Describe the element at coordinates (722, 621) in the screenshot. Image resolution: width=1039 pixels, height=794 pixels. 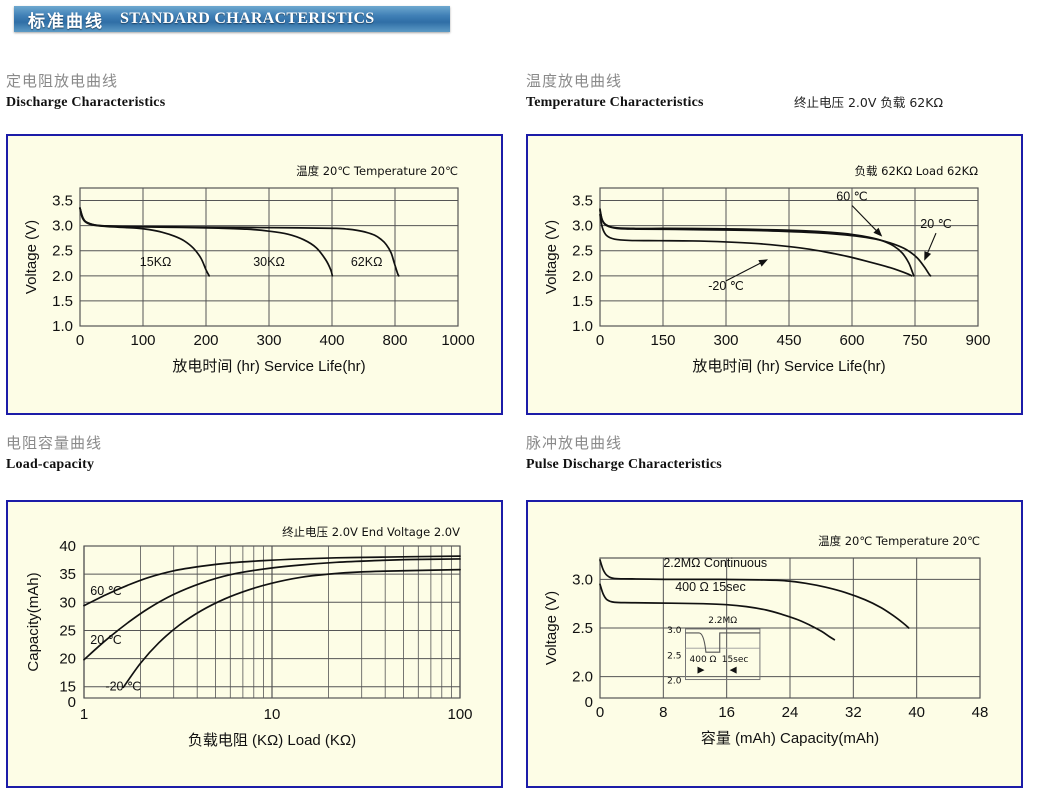
I see `inset-top-label: 2.2MΩ` at that location.